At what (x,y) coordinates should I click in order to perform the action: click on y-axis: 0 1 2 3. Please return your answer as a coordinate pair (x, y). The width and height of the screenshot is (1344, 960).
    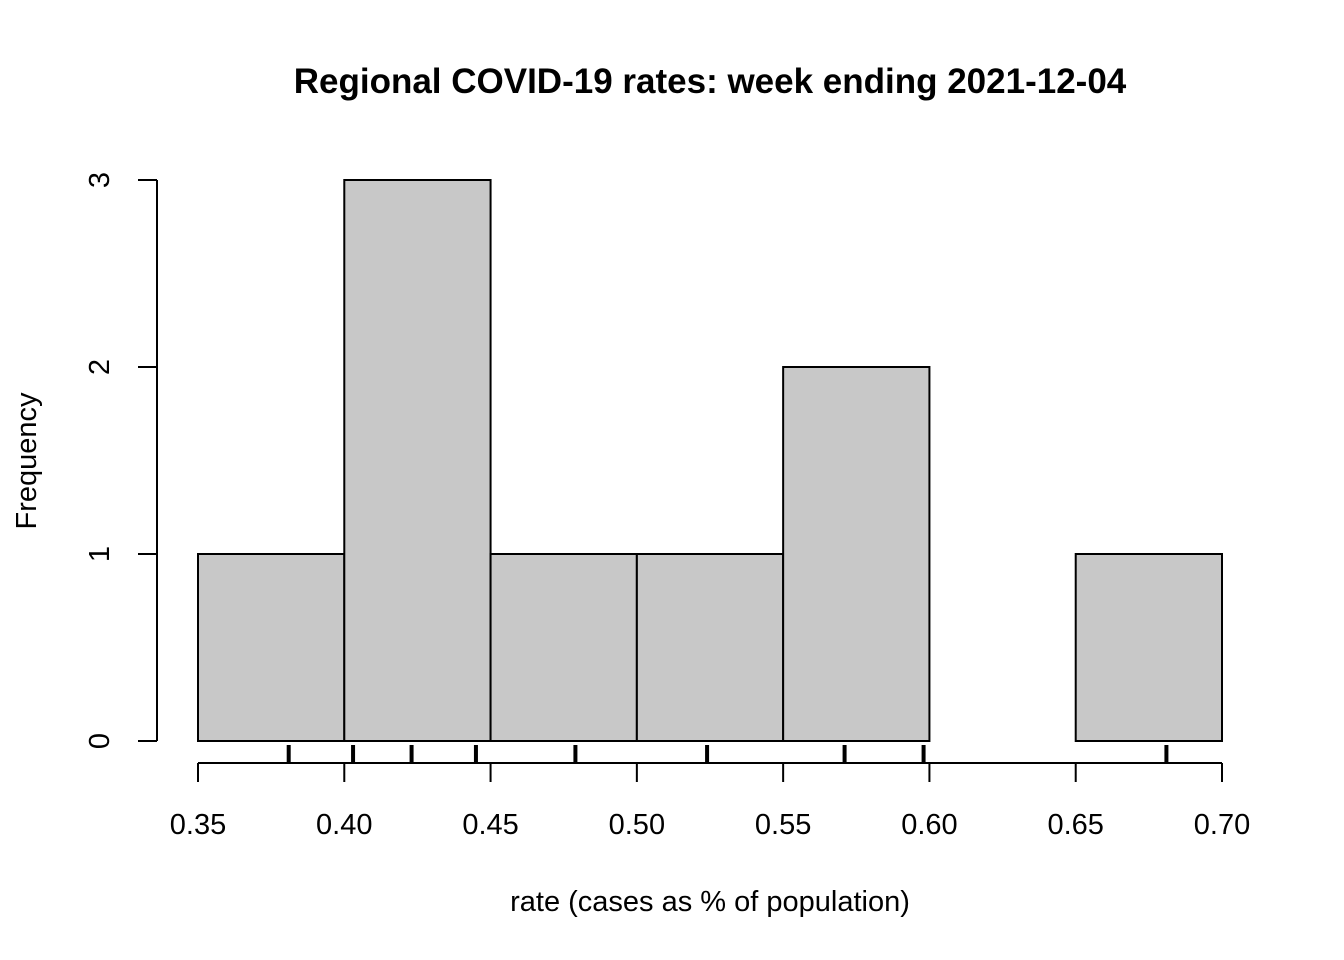
    Looking at the image, I should click on (121, 460).